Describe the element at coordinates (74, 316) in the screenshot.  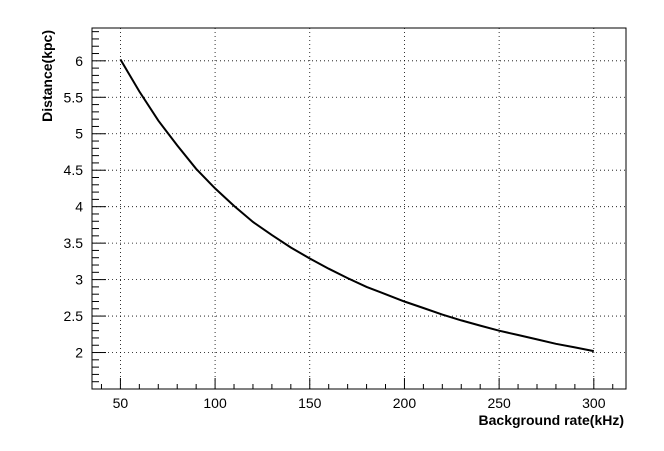
I see `y-tick-label: 2.5` at that location.